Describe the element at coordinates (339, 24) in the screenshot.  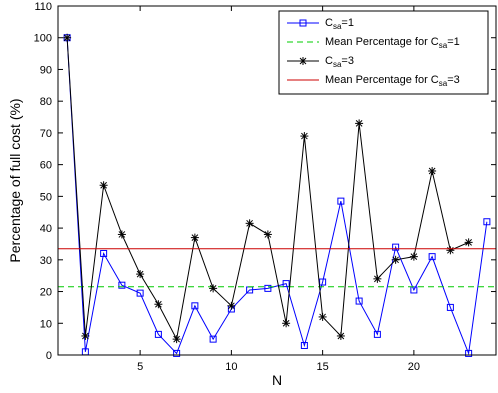
I see `legend-label: Csa=1` at that location.